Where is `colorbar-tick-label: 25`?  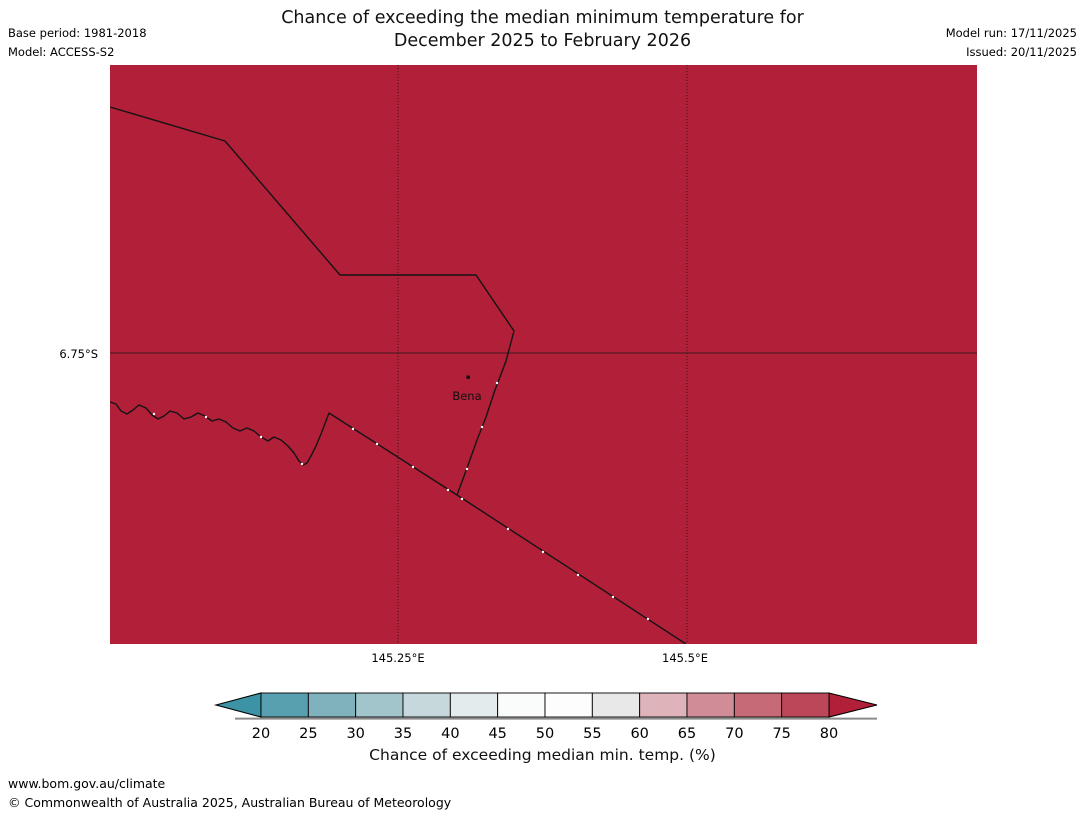 colorbar-tick-label: 25 is located at coordinates (308, 734).